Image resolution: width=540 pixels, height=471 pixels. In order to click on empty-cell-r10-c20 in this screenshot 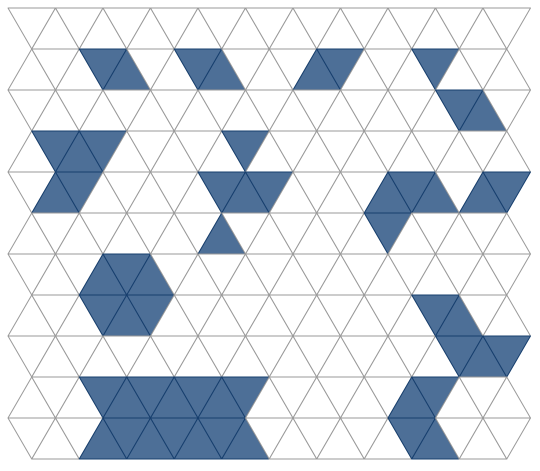, I will do `click(506, 438)`.